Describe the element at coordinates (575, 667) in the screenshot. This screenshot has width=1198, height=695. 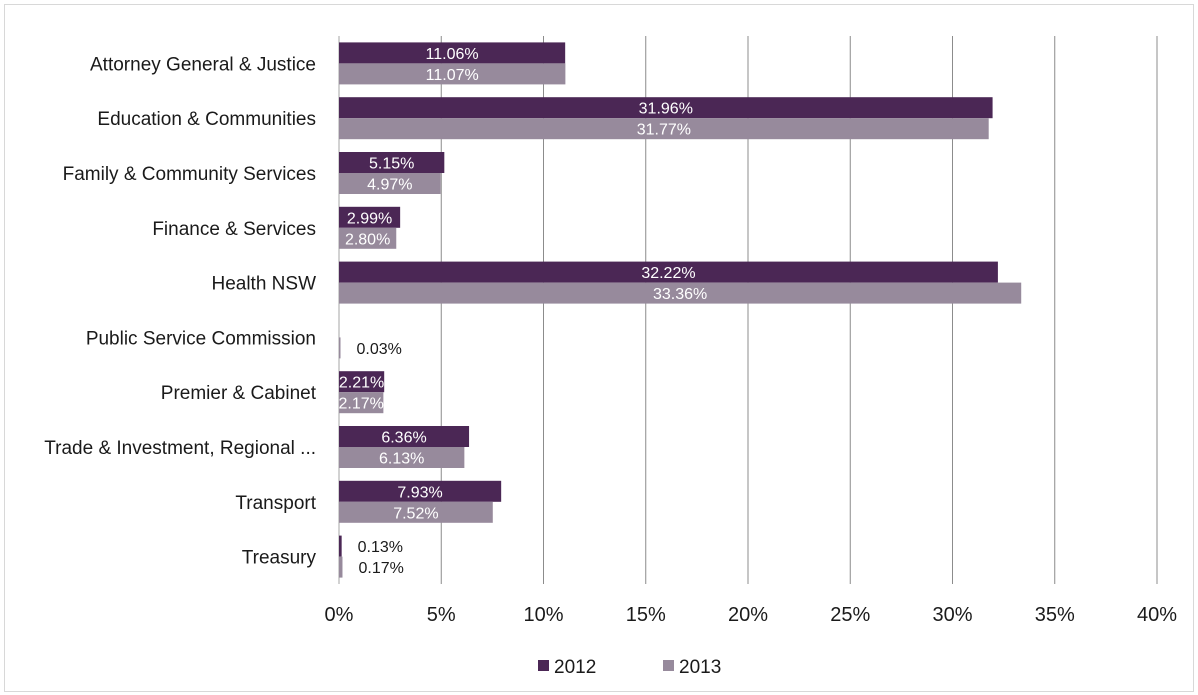
I see `legend-label: 2012` at that location.